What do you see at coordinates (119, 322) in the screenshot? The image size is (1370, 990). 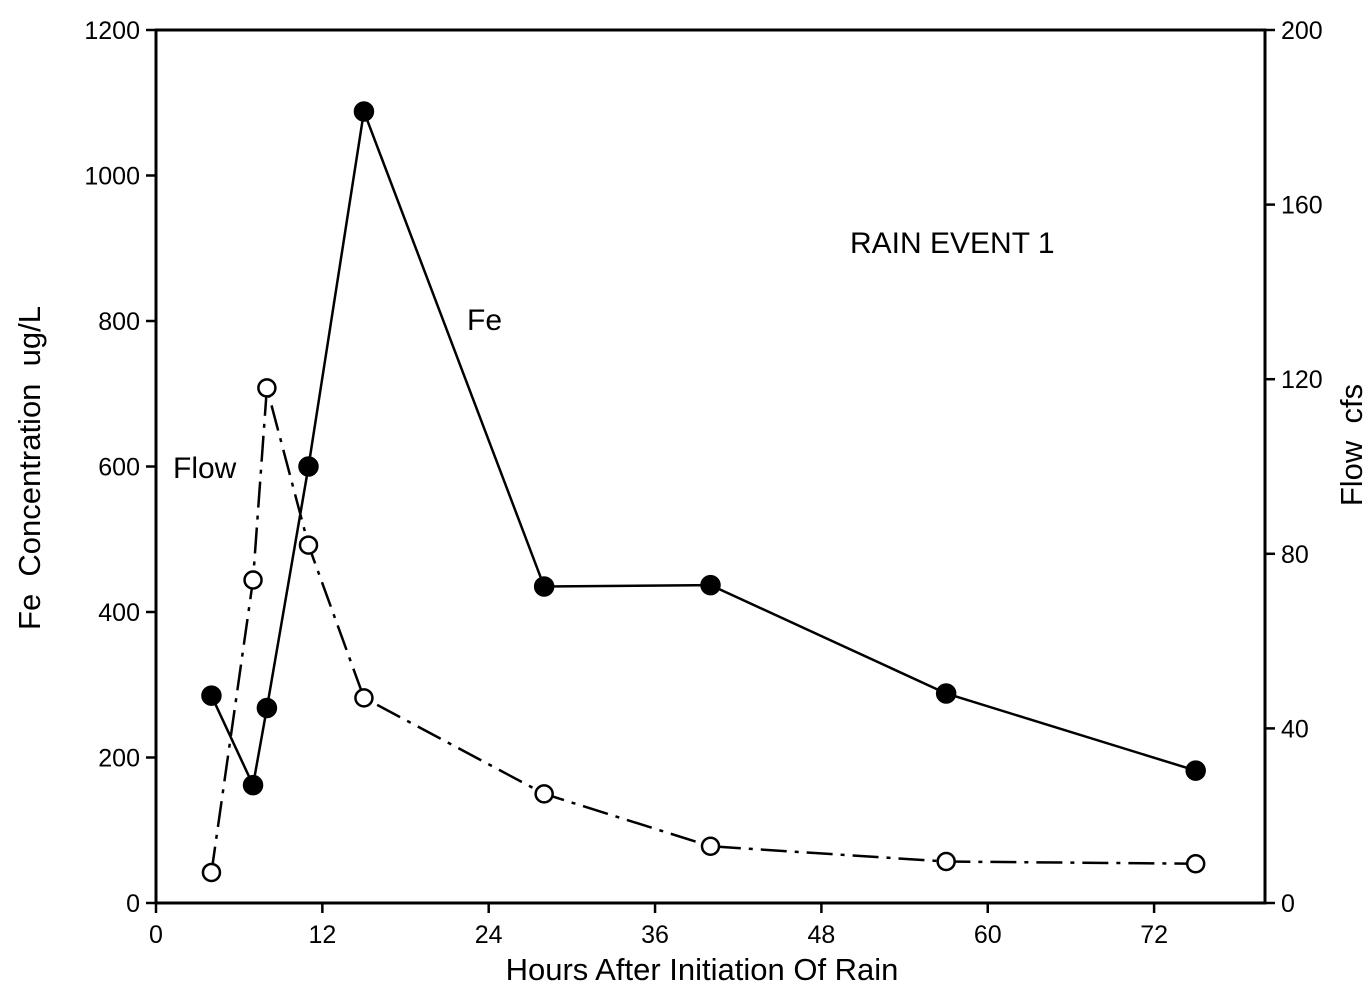 I see `y-tick-label: 800` at bounding box center [119, 322].